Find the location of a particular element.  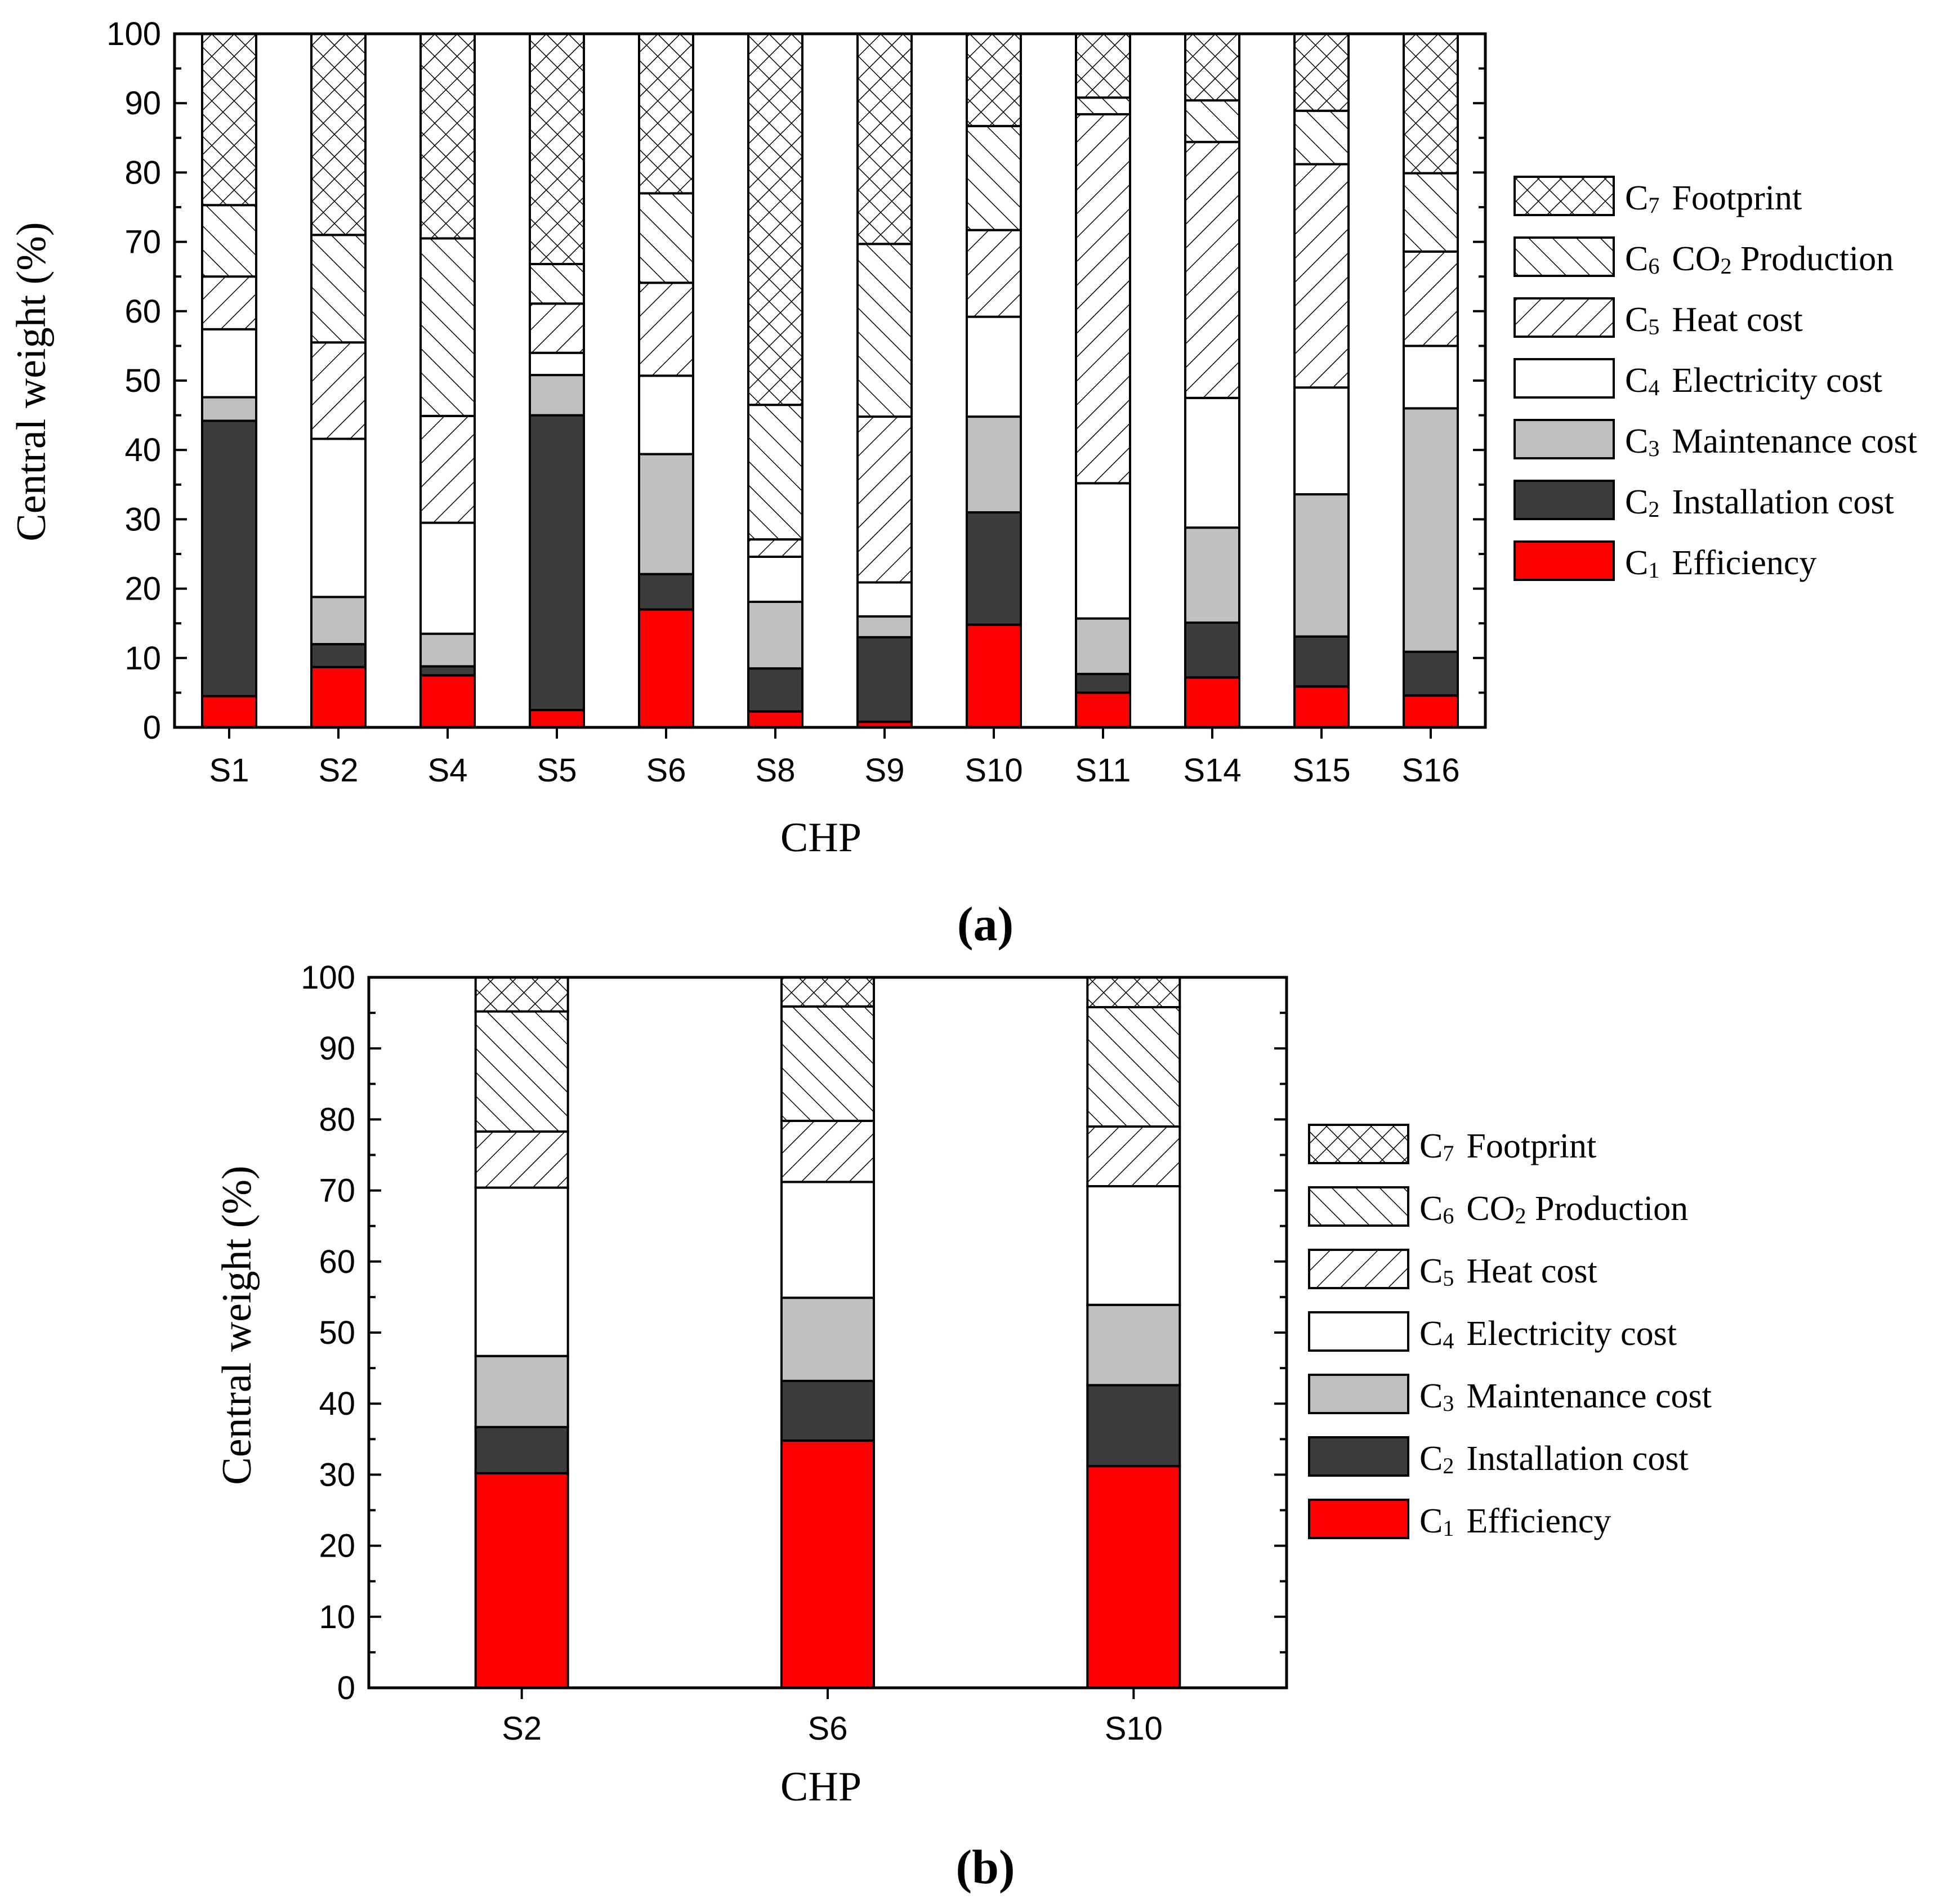

y-tick-label-40: 40 is located at coordinates (337, 1403).